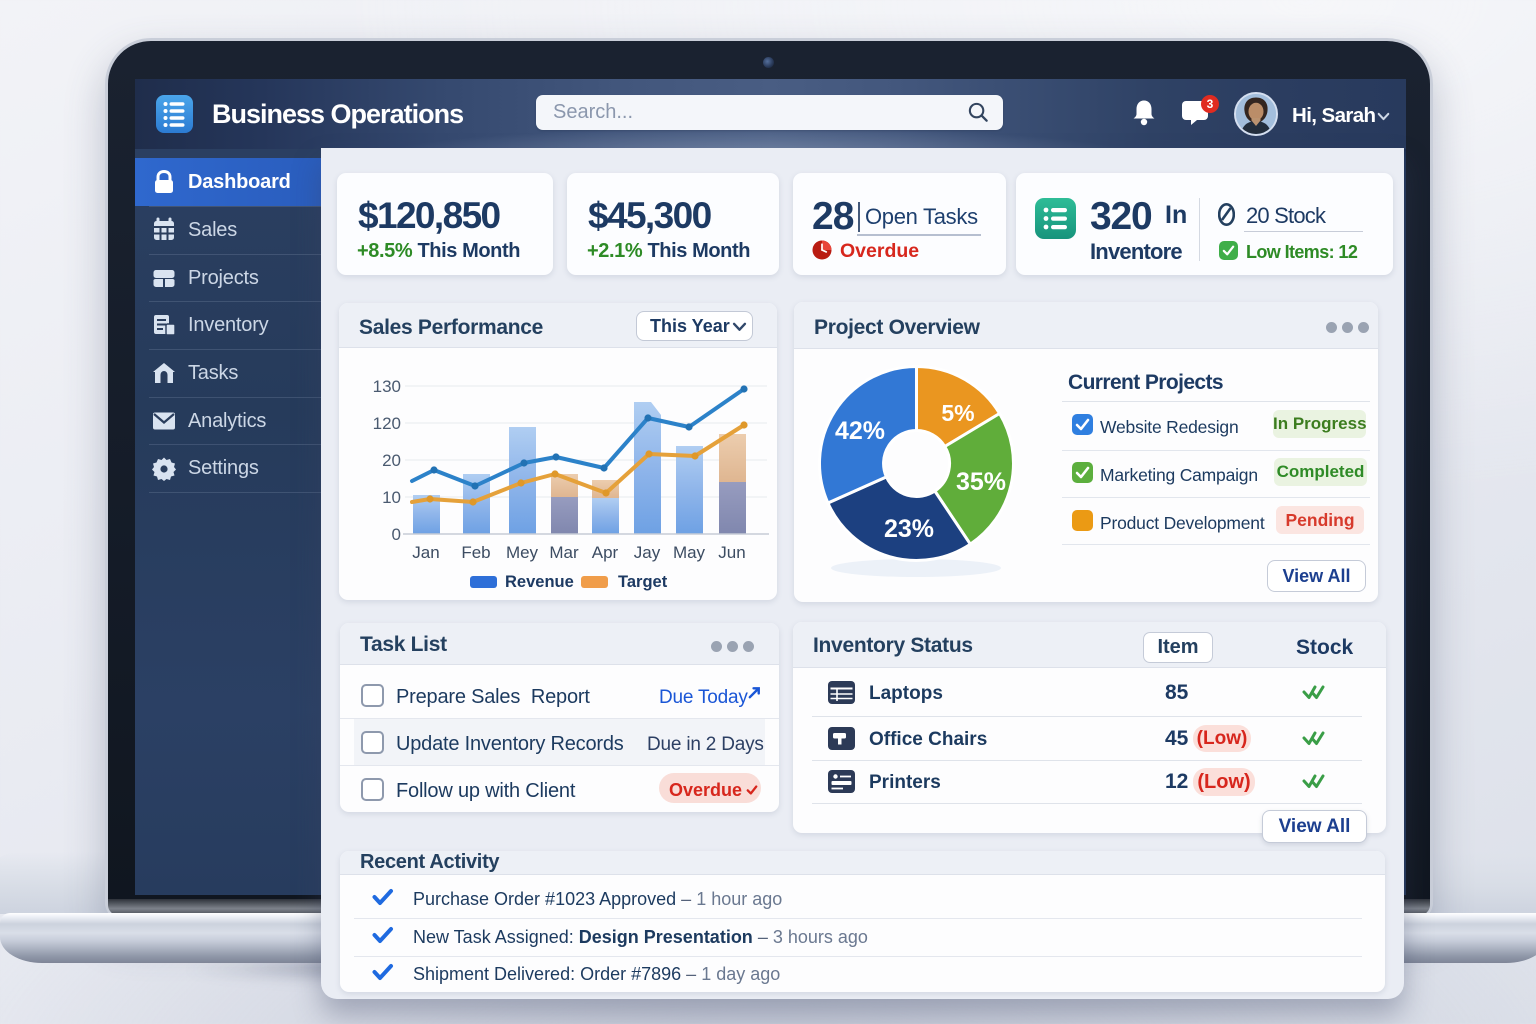 Image resolution: width=1536 pixels, height=1024 pixels. What do you see at coordinates (981, 482) in the screenshot?
I see `svg-text: 35%` at bounding box center [981, 482].